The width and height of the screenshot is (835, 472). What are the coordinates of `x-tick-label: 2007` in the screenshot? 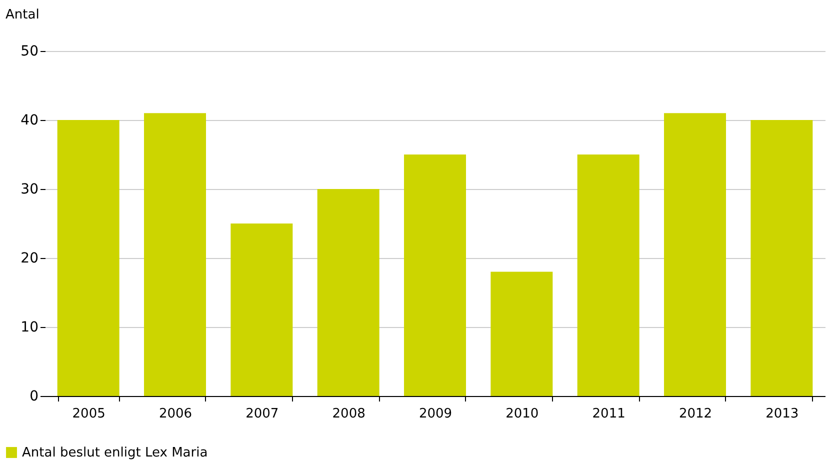 It's located at (262, 414).